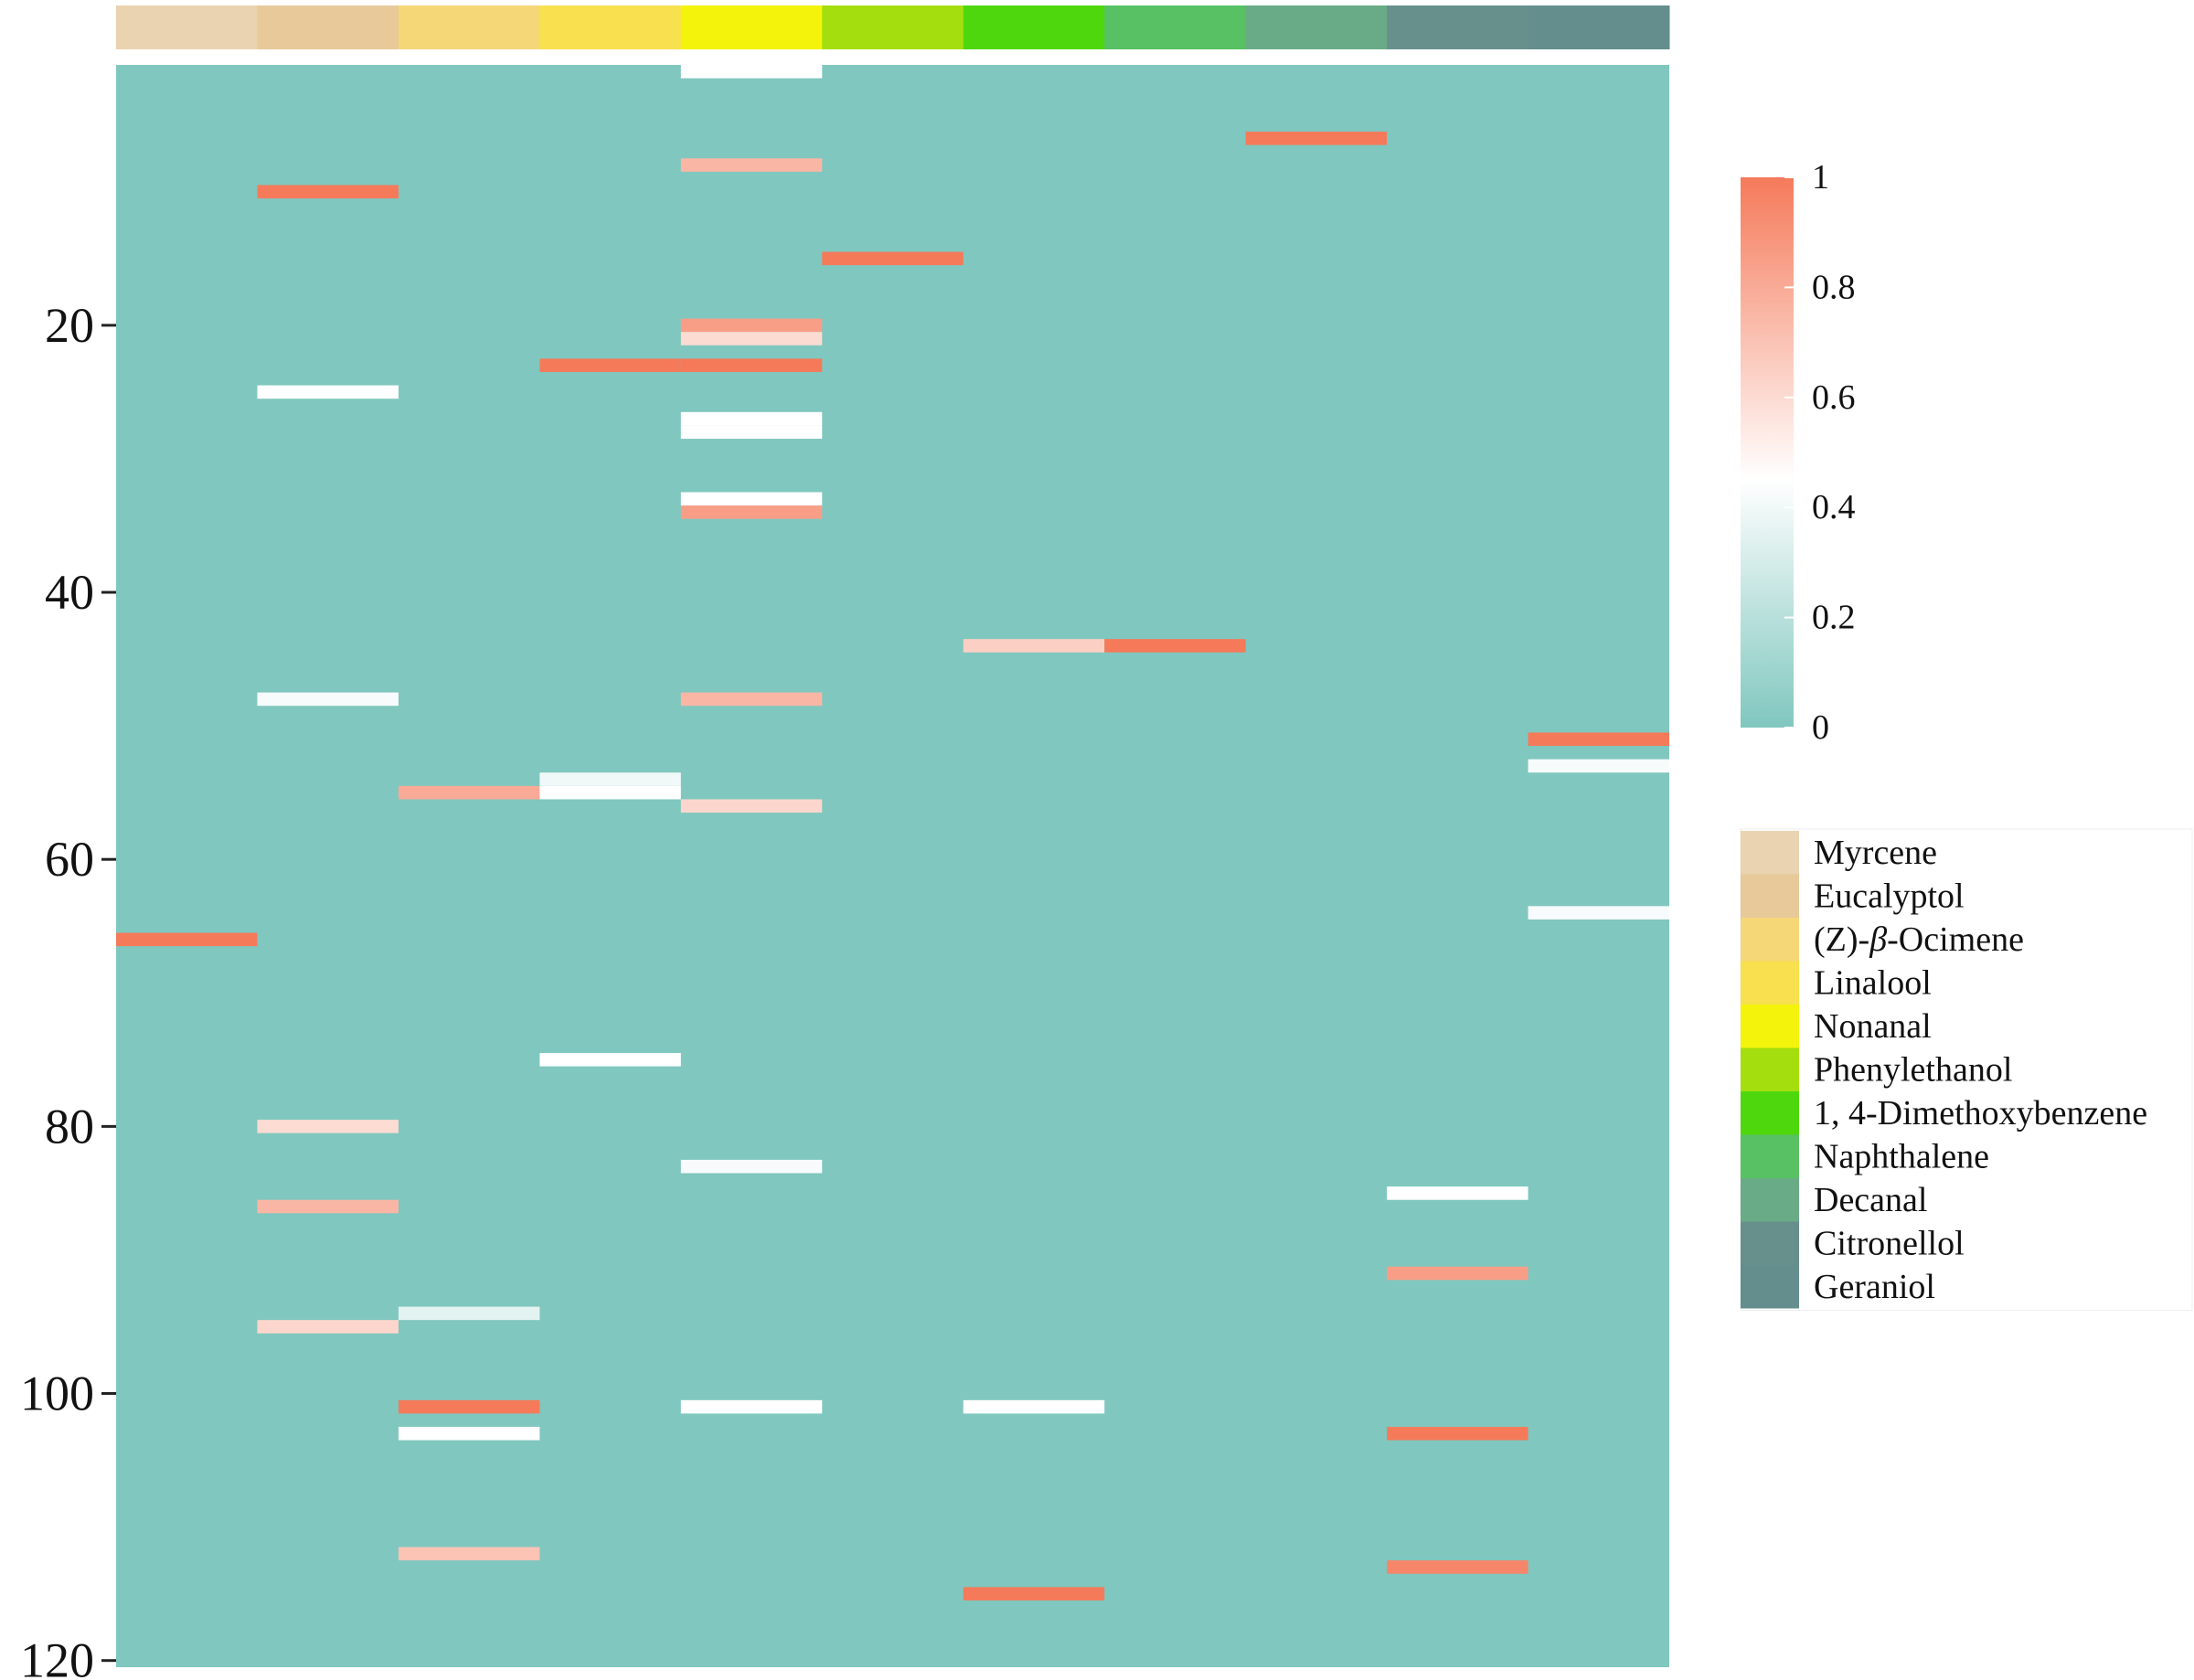  I want to click on y-tick-label: 80, so click(69, 1126).